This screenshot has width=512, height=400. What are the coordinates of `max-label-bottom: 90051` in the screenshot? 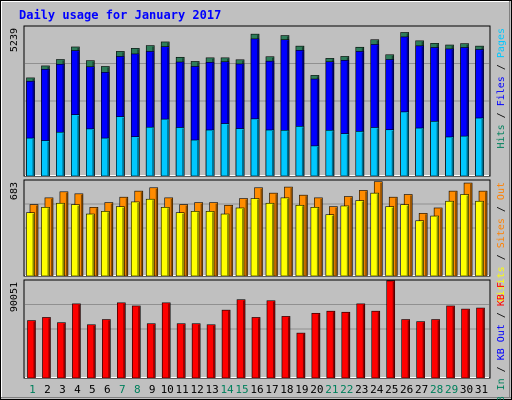 It's located at (14, 297).